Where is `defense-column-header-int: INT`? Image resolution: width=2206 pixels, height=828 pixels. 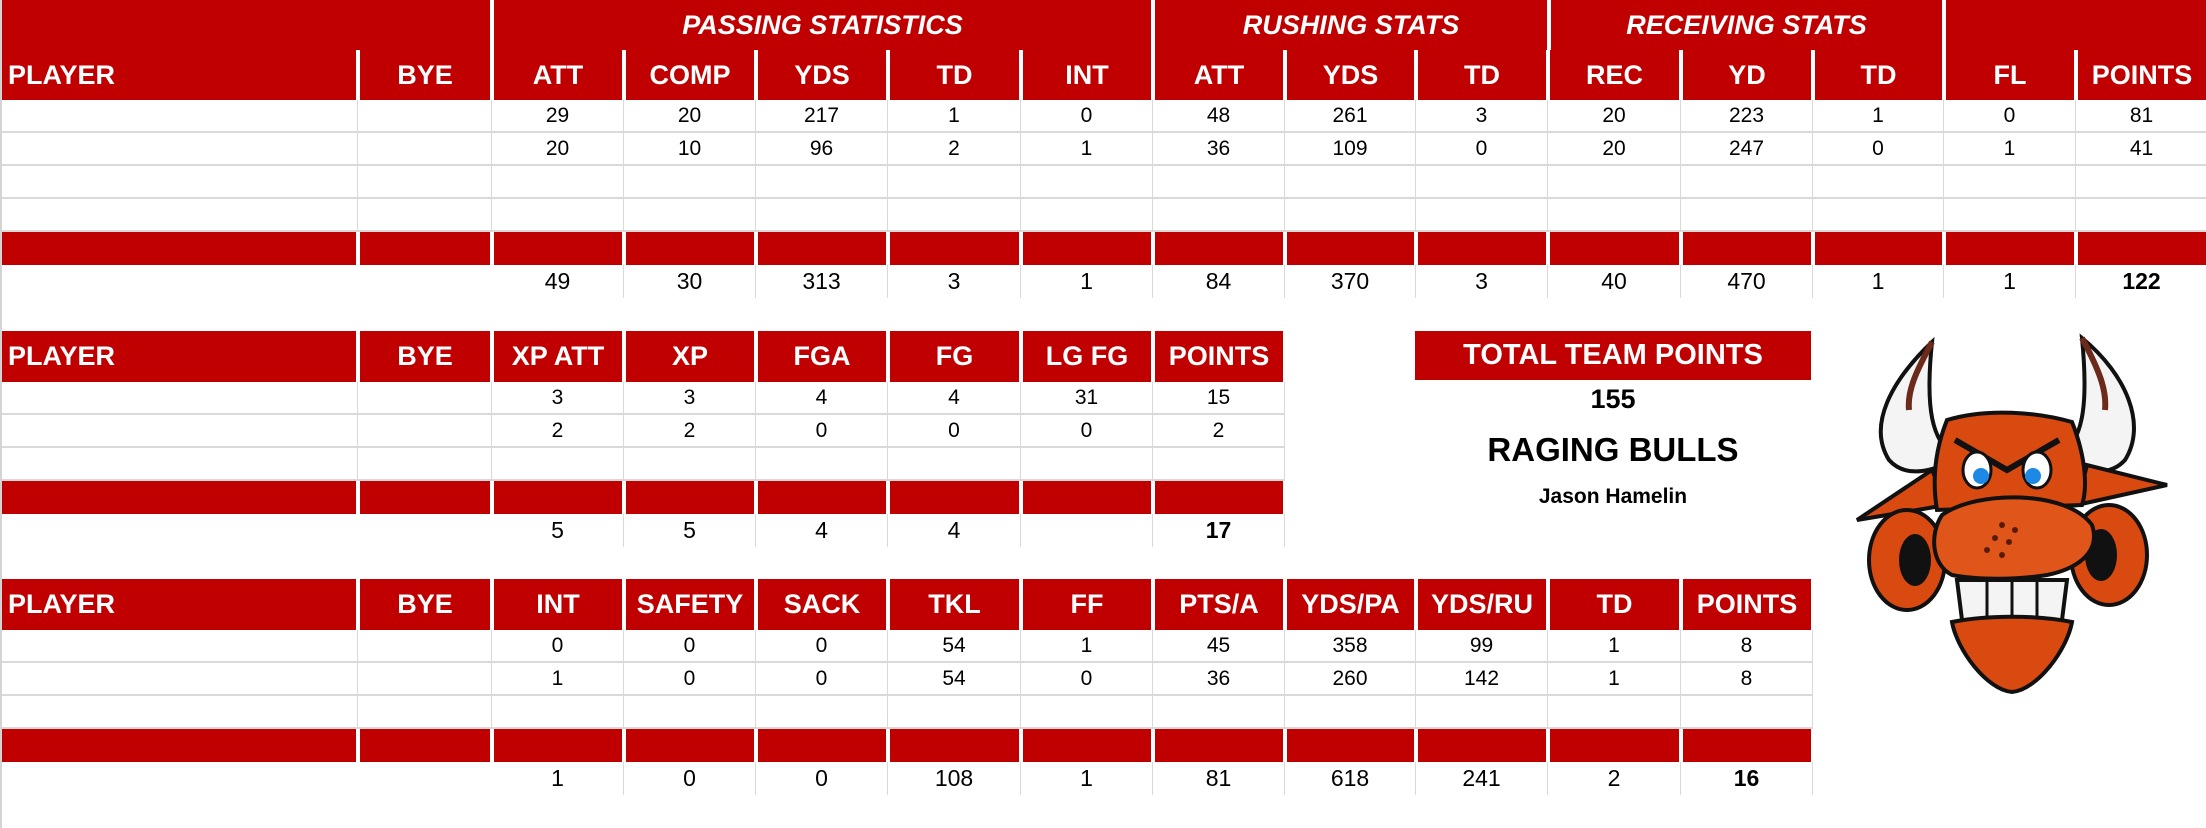
defense-column-header-int: INT is located at coordinates (558, 604).